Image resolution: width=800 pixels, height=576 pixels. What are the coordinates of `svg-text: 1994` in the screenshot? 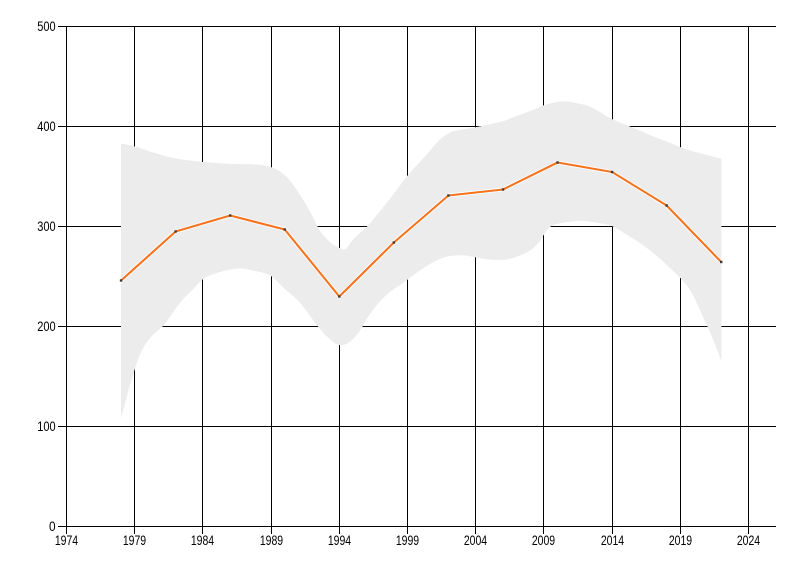 It's located at (340, 540).